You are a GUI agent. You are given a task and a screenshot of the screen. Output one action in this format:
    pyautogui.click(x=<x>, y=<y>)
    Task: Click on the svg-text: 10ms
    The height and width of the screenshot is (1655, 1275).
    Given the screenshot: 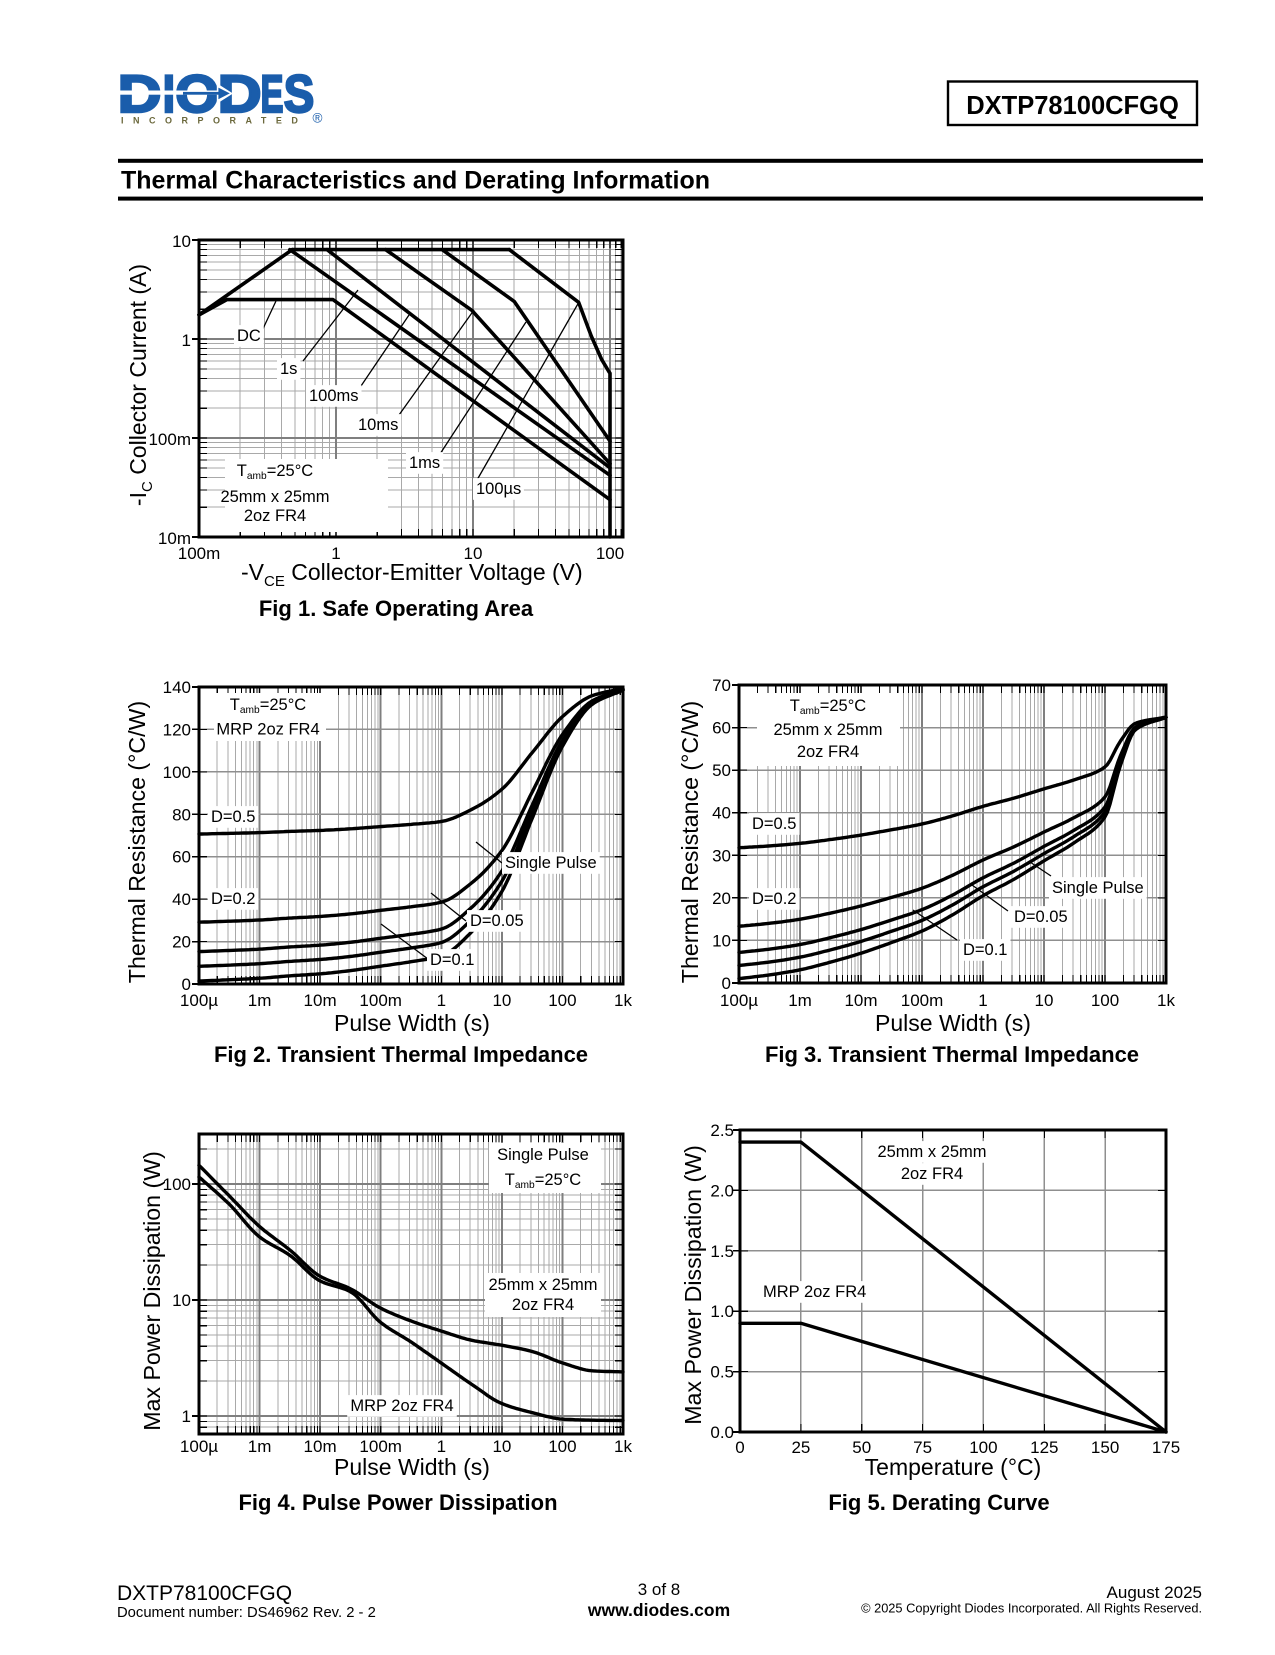 What is the action you would take?
    pyautogui.click(x=378, y=425)
    